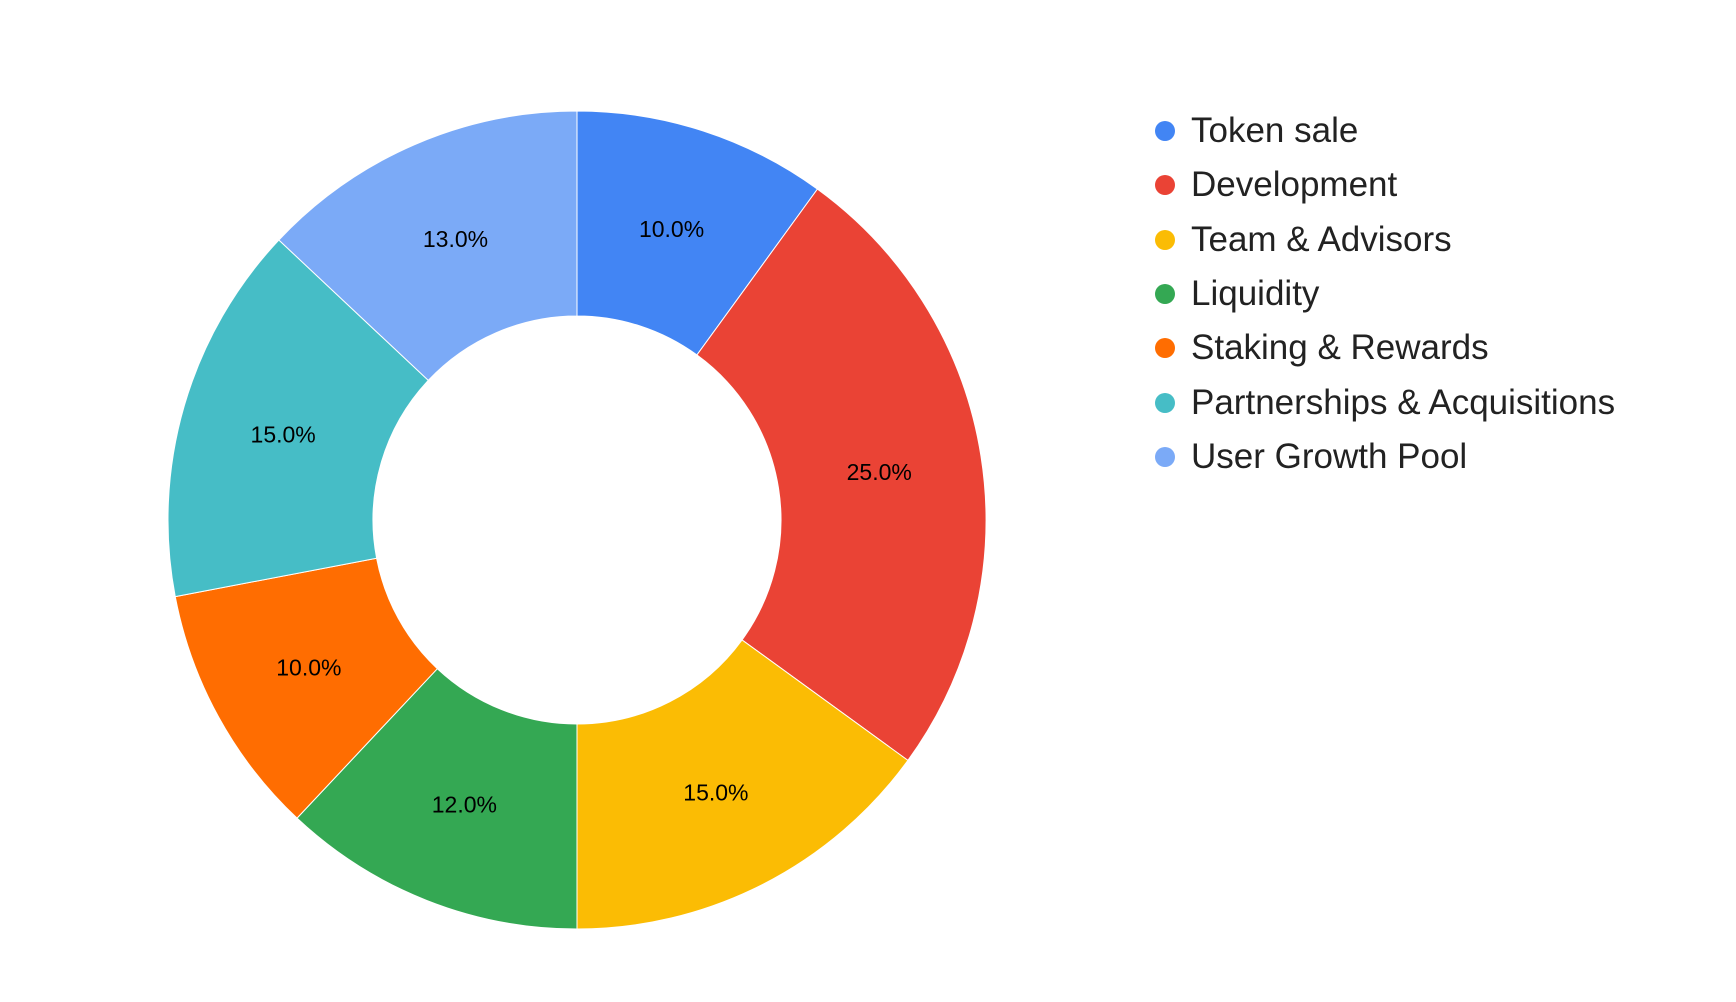  What do you see at coordinates (1403, 402) in the screenshot?
I see `legend-label: Partnerships & Acquisitions` at bounding box center [1403, 402].